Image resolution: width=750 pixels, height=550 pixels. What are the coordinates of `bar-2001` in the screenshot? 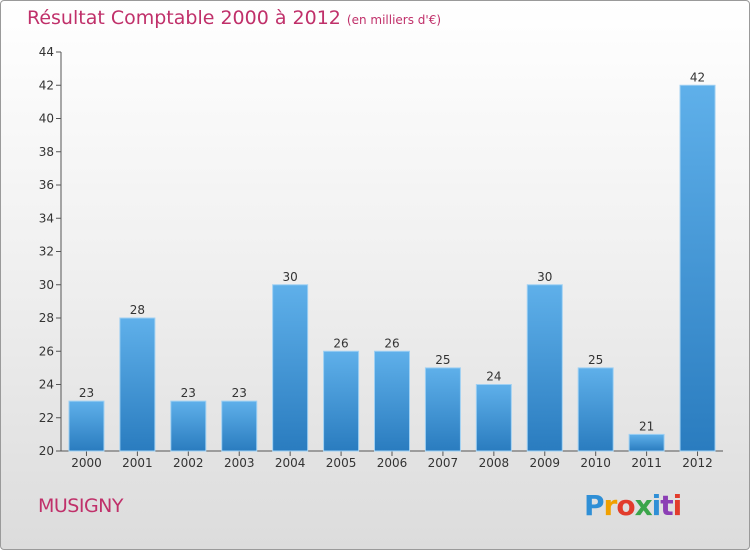 It's located at (137, 384).